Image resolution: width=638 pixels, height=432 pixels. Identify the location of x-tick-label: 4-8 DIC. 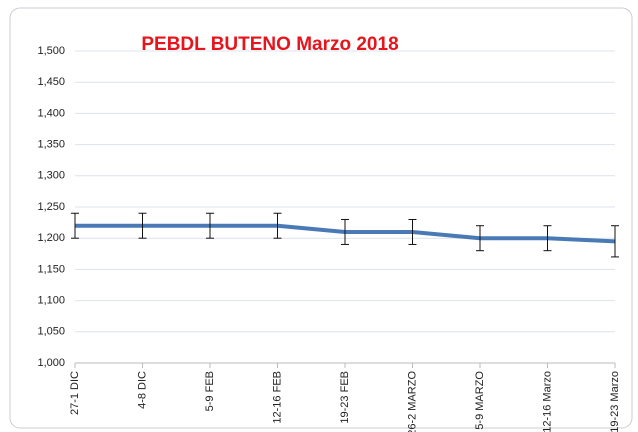
(142, 390).